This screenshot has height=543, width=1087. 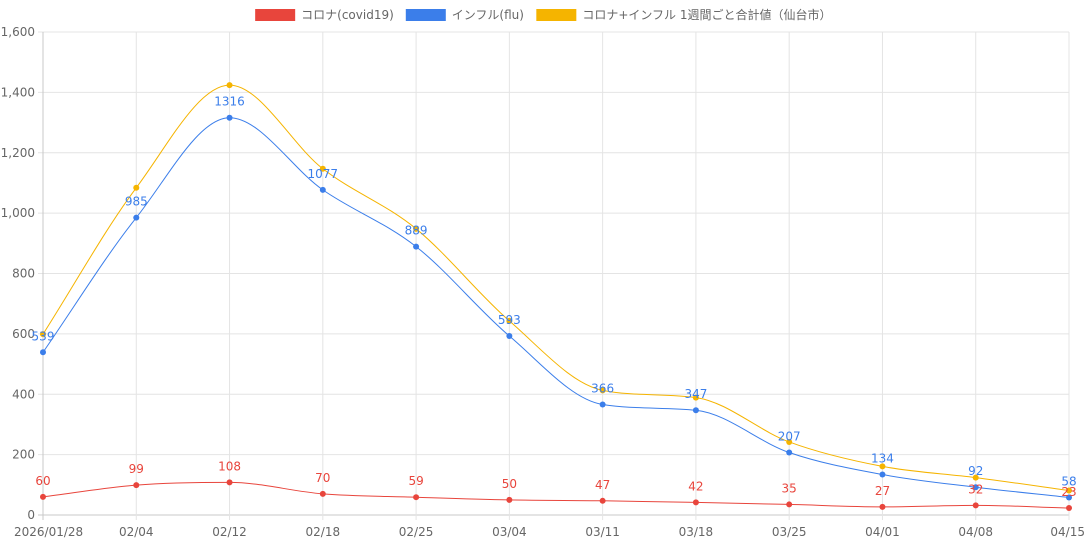 What do you see at coordinates (23, 274) in the screenshot?
I see `y-tick-label: 800` at bounding box center [23, 274].